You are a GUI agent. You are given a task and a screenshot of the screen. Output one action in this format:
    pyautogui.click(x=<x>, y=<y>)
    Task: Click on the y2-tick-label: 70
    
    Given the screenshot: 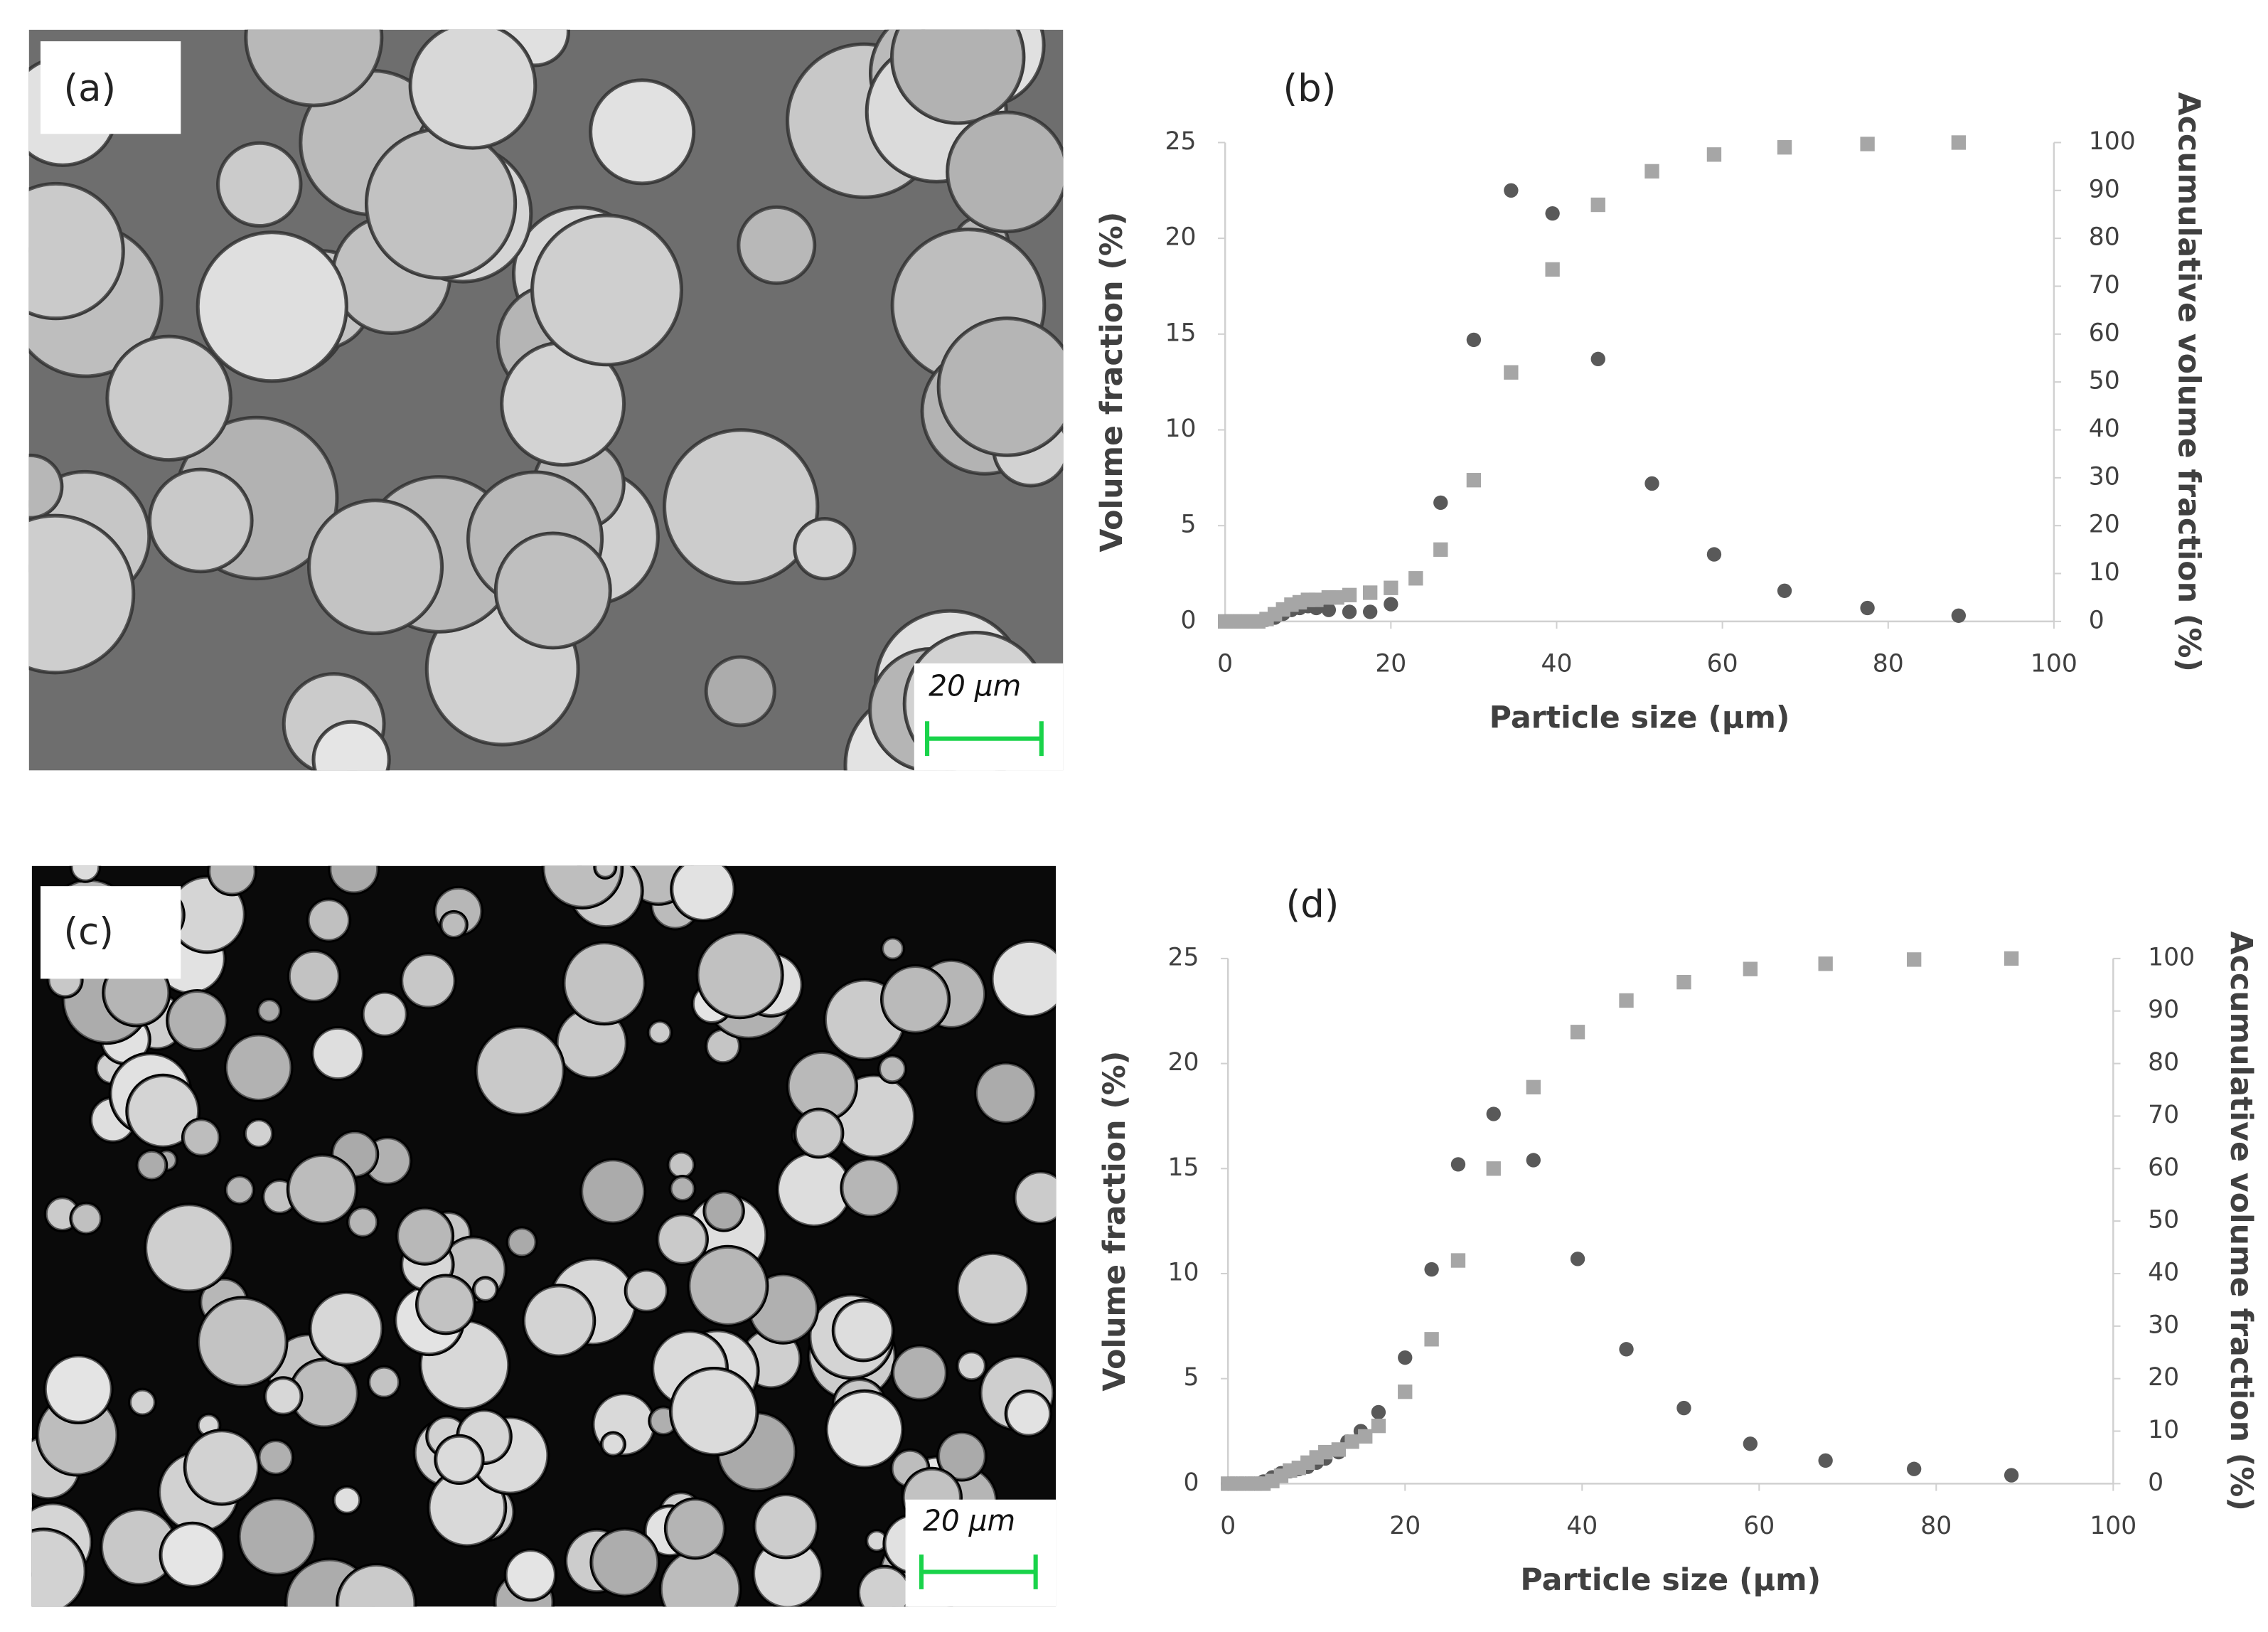 What is the action you would take?
    pyautogui.click(x=2163, y=1115)
    